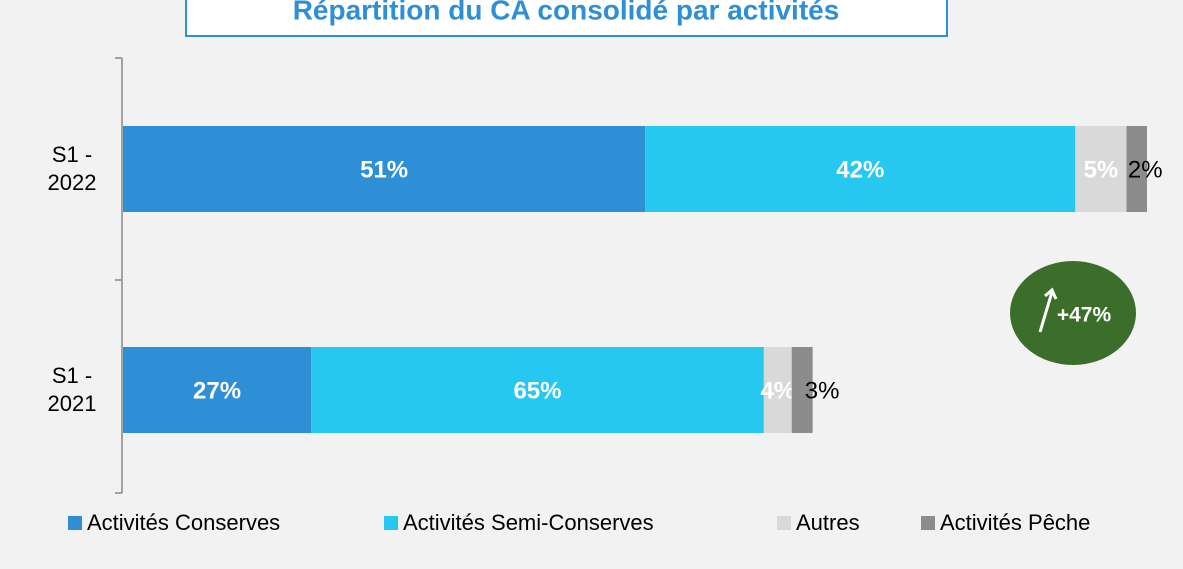 This screenshot has width=1183, height=569. I want to click on legend-label: Autres, so click(828, 522).